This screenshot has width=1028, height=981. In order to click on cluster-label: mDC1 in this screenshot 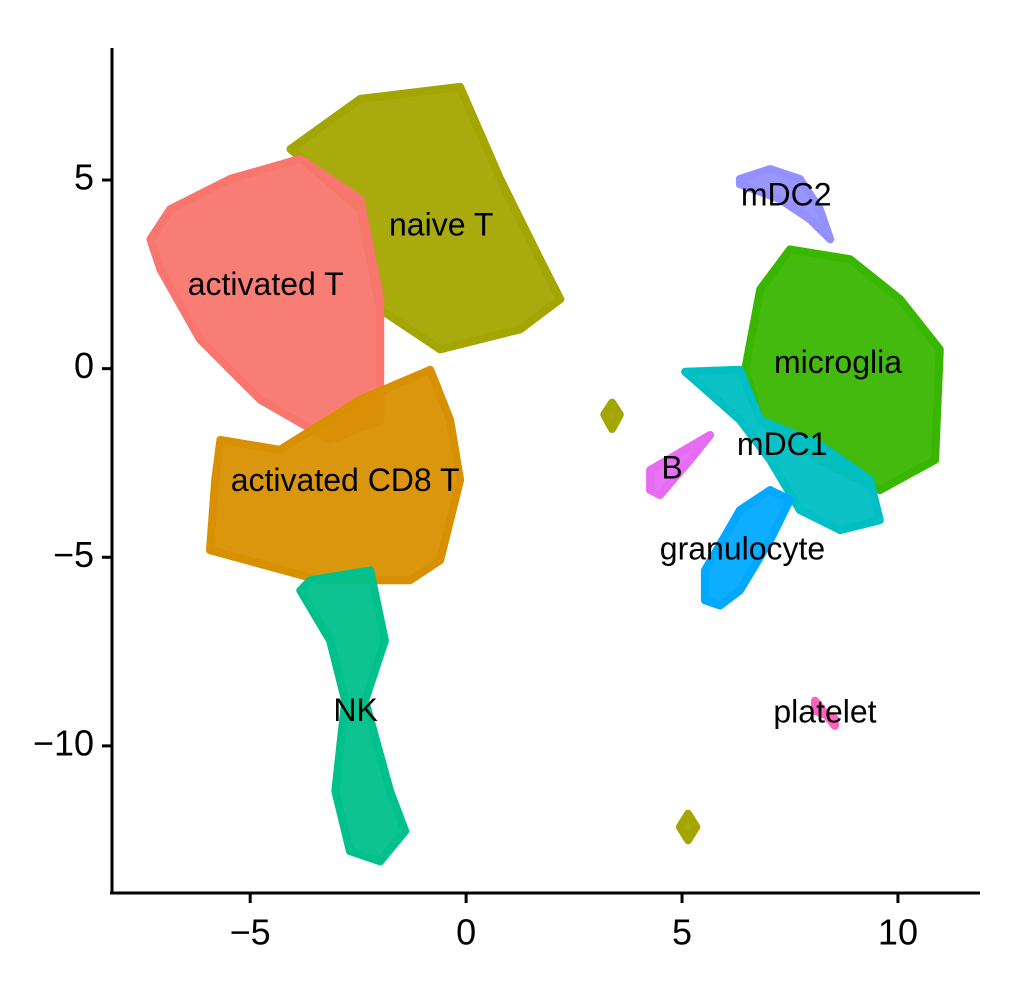, I will do `click(782, 444)`.